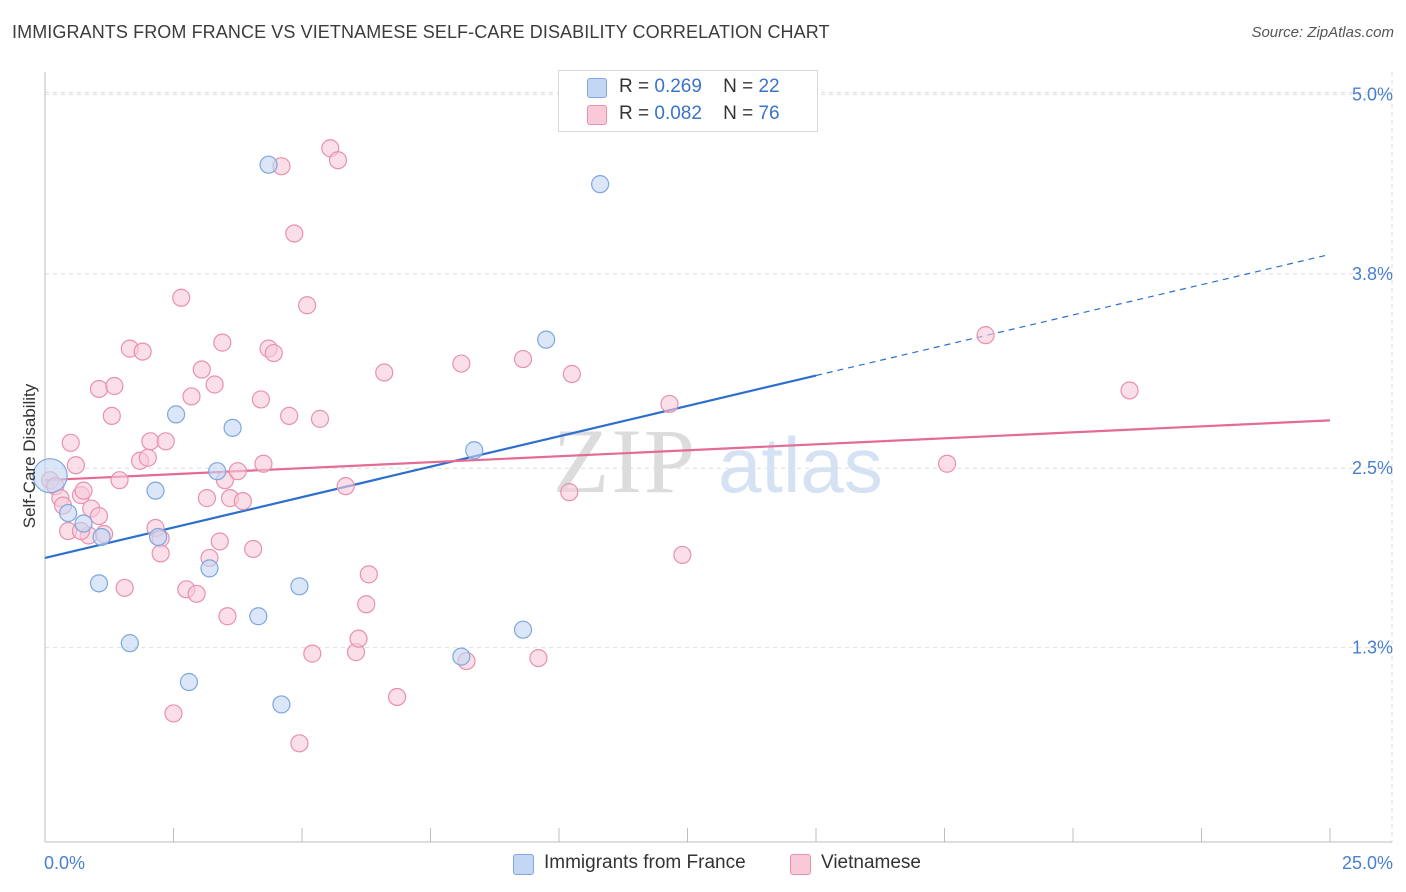  What do you see at coordinates (678, 86) in the screenshot?
I see `legend-r-value: 0.269` at bounding box center [678, 86].